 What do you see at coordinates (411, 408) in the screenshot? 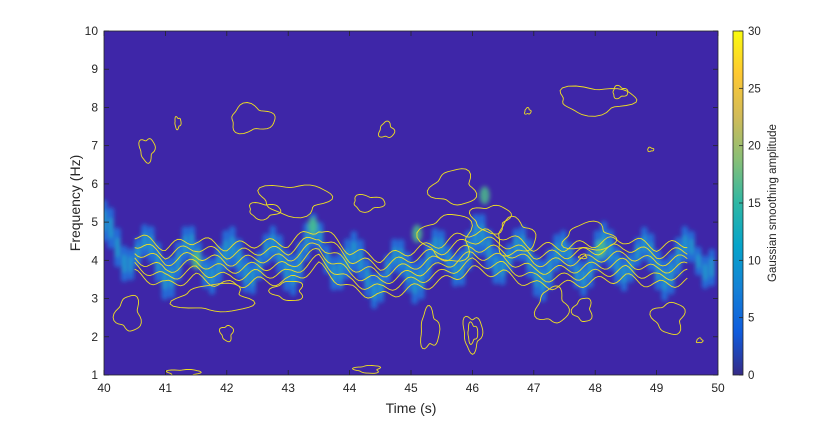
I see `x-axis-label: Time (s)` at bounding box center [411, 408].